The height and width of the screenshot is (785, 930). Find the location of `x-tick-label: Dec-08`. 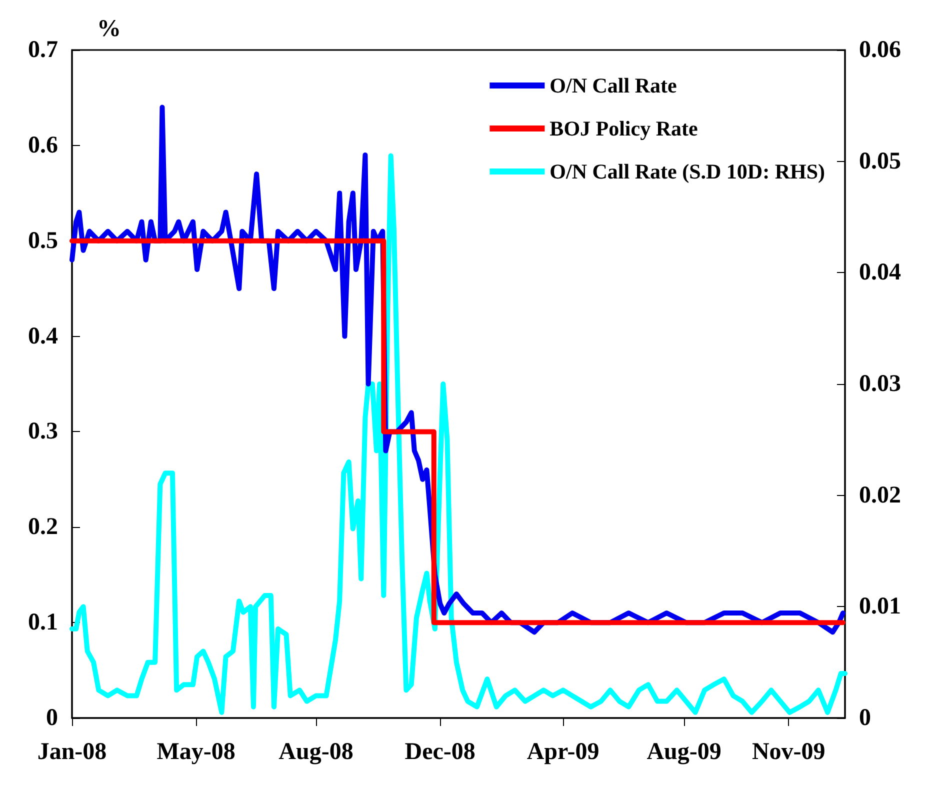

x-tick-label: Dec-08 is located at coordinates (440, 752).